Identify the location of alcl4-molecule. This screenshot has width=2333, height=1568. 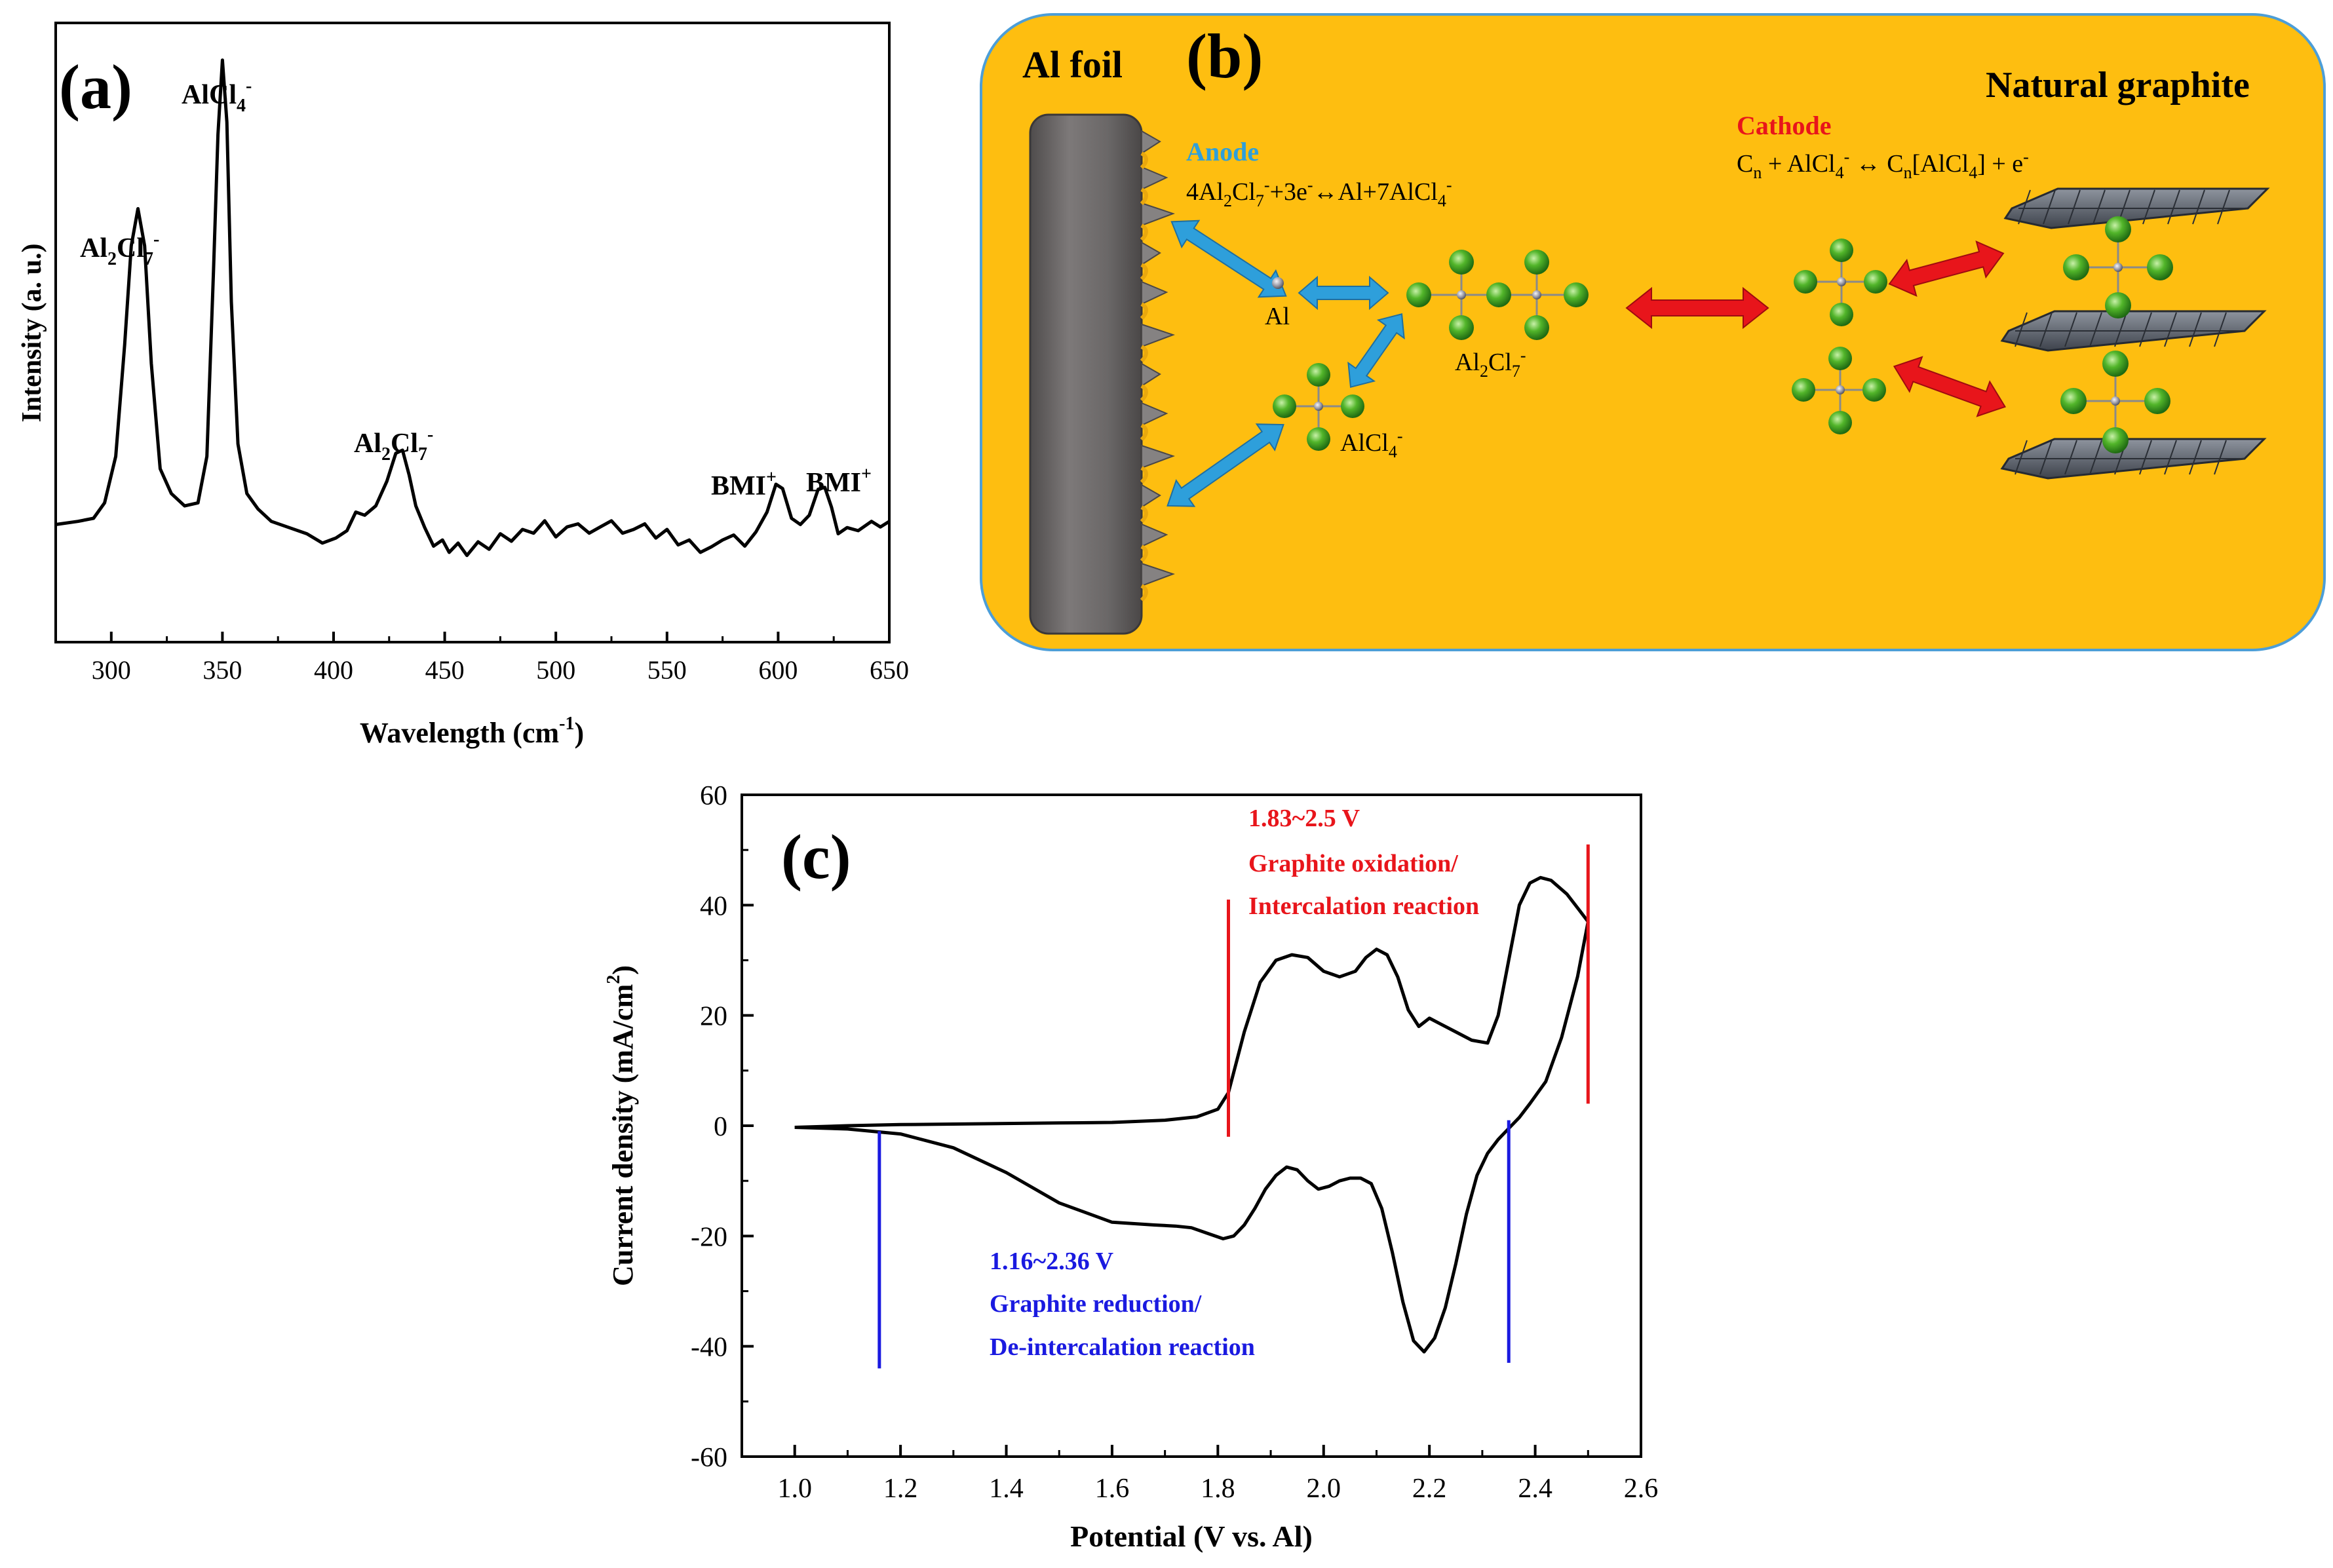
(1319, 407).